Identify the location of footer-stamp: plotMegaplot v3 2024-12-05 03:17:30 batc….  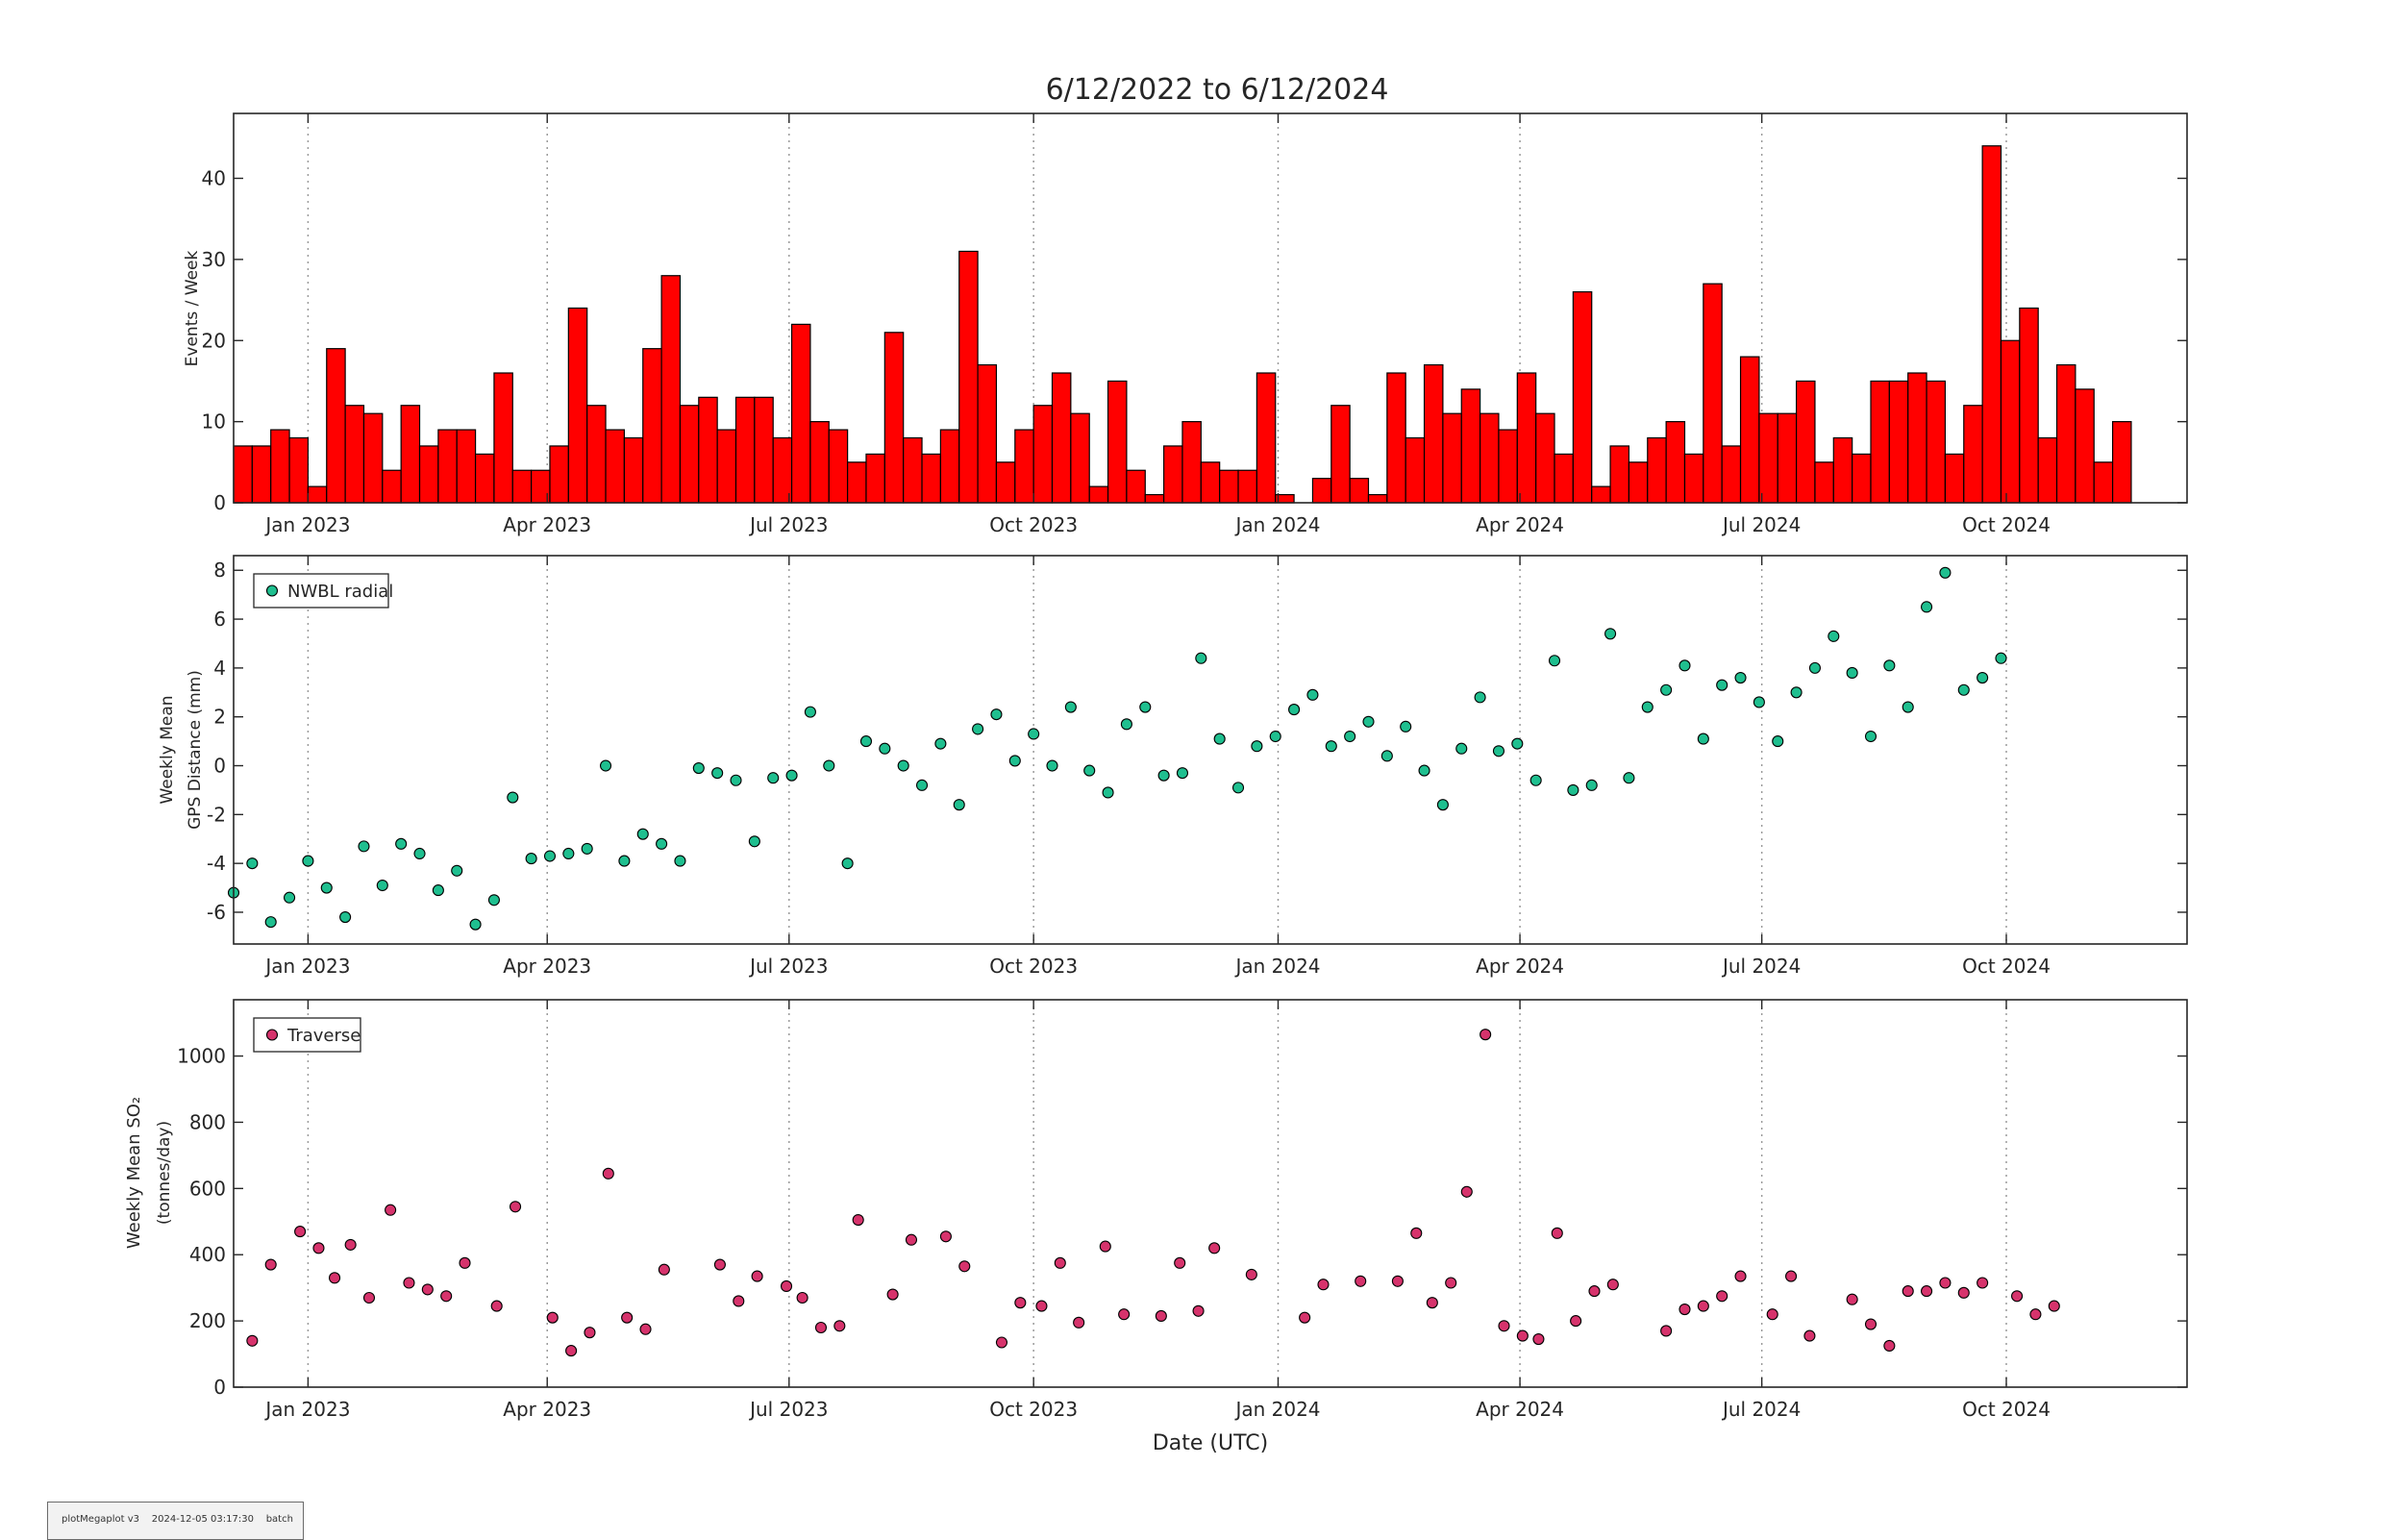
(175, 1521).